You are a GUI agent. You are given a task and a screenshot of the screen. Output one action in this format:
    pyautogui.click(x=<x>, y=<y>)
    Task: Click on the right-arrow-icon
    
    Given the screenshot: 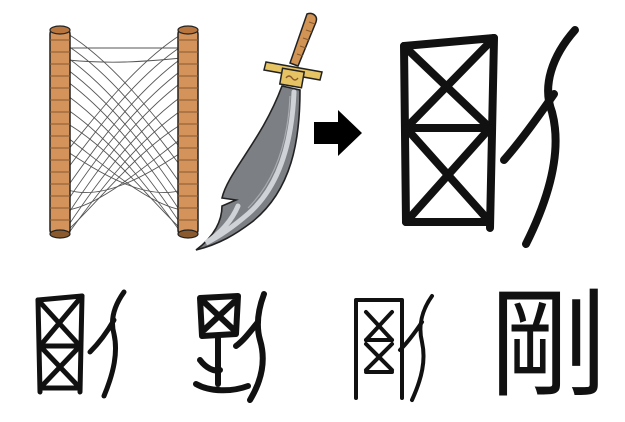 What is the action you would take?
    pyautogui.click(x=338, y=133)
    